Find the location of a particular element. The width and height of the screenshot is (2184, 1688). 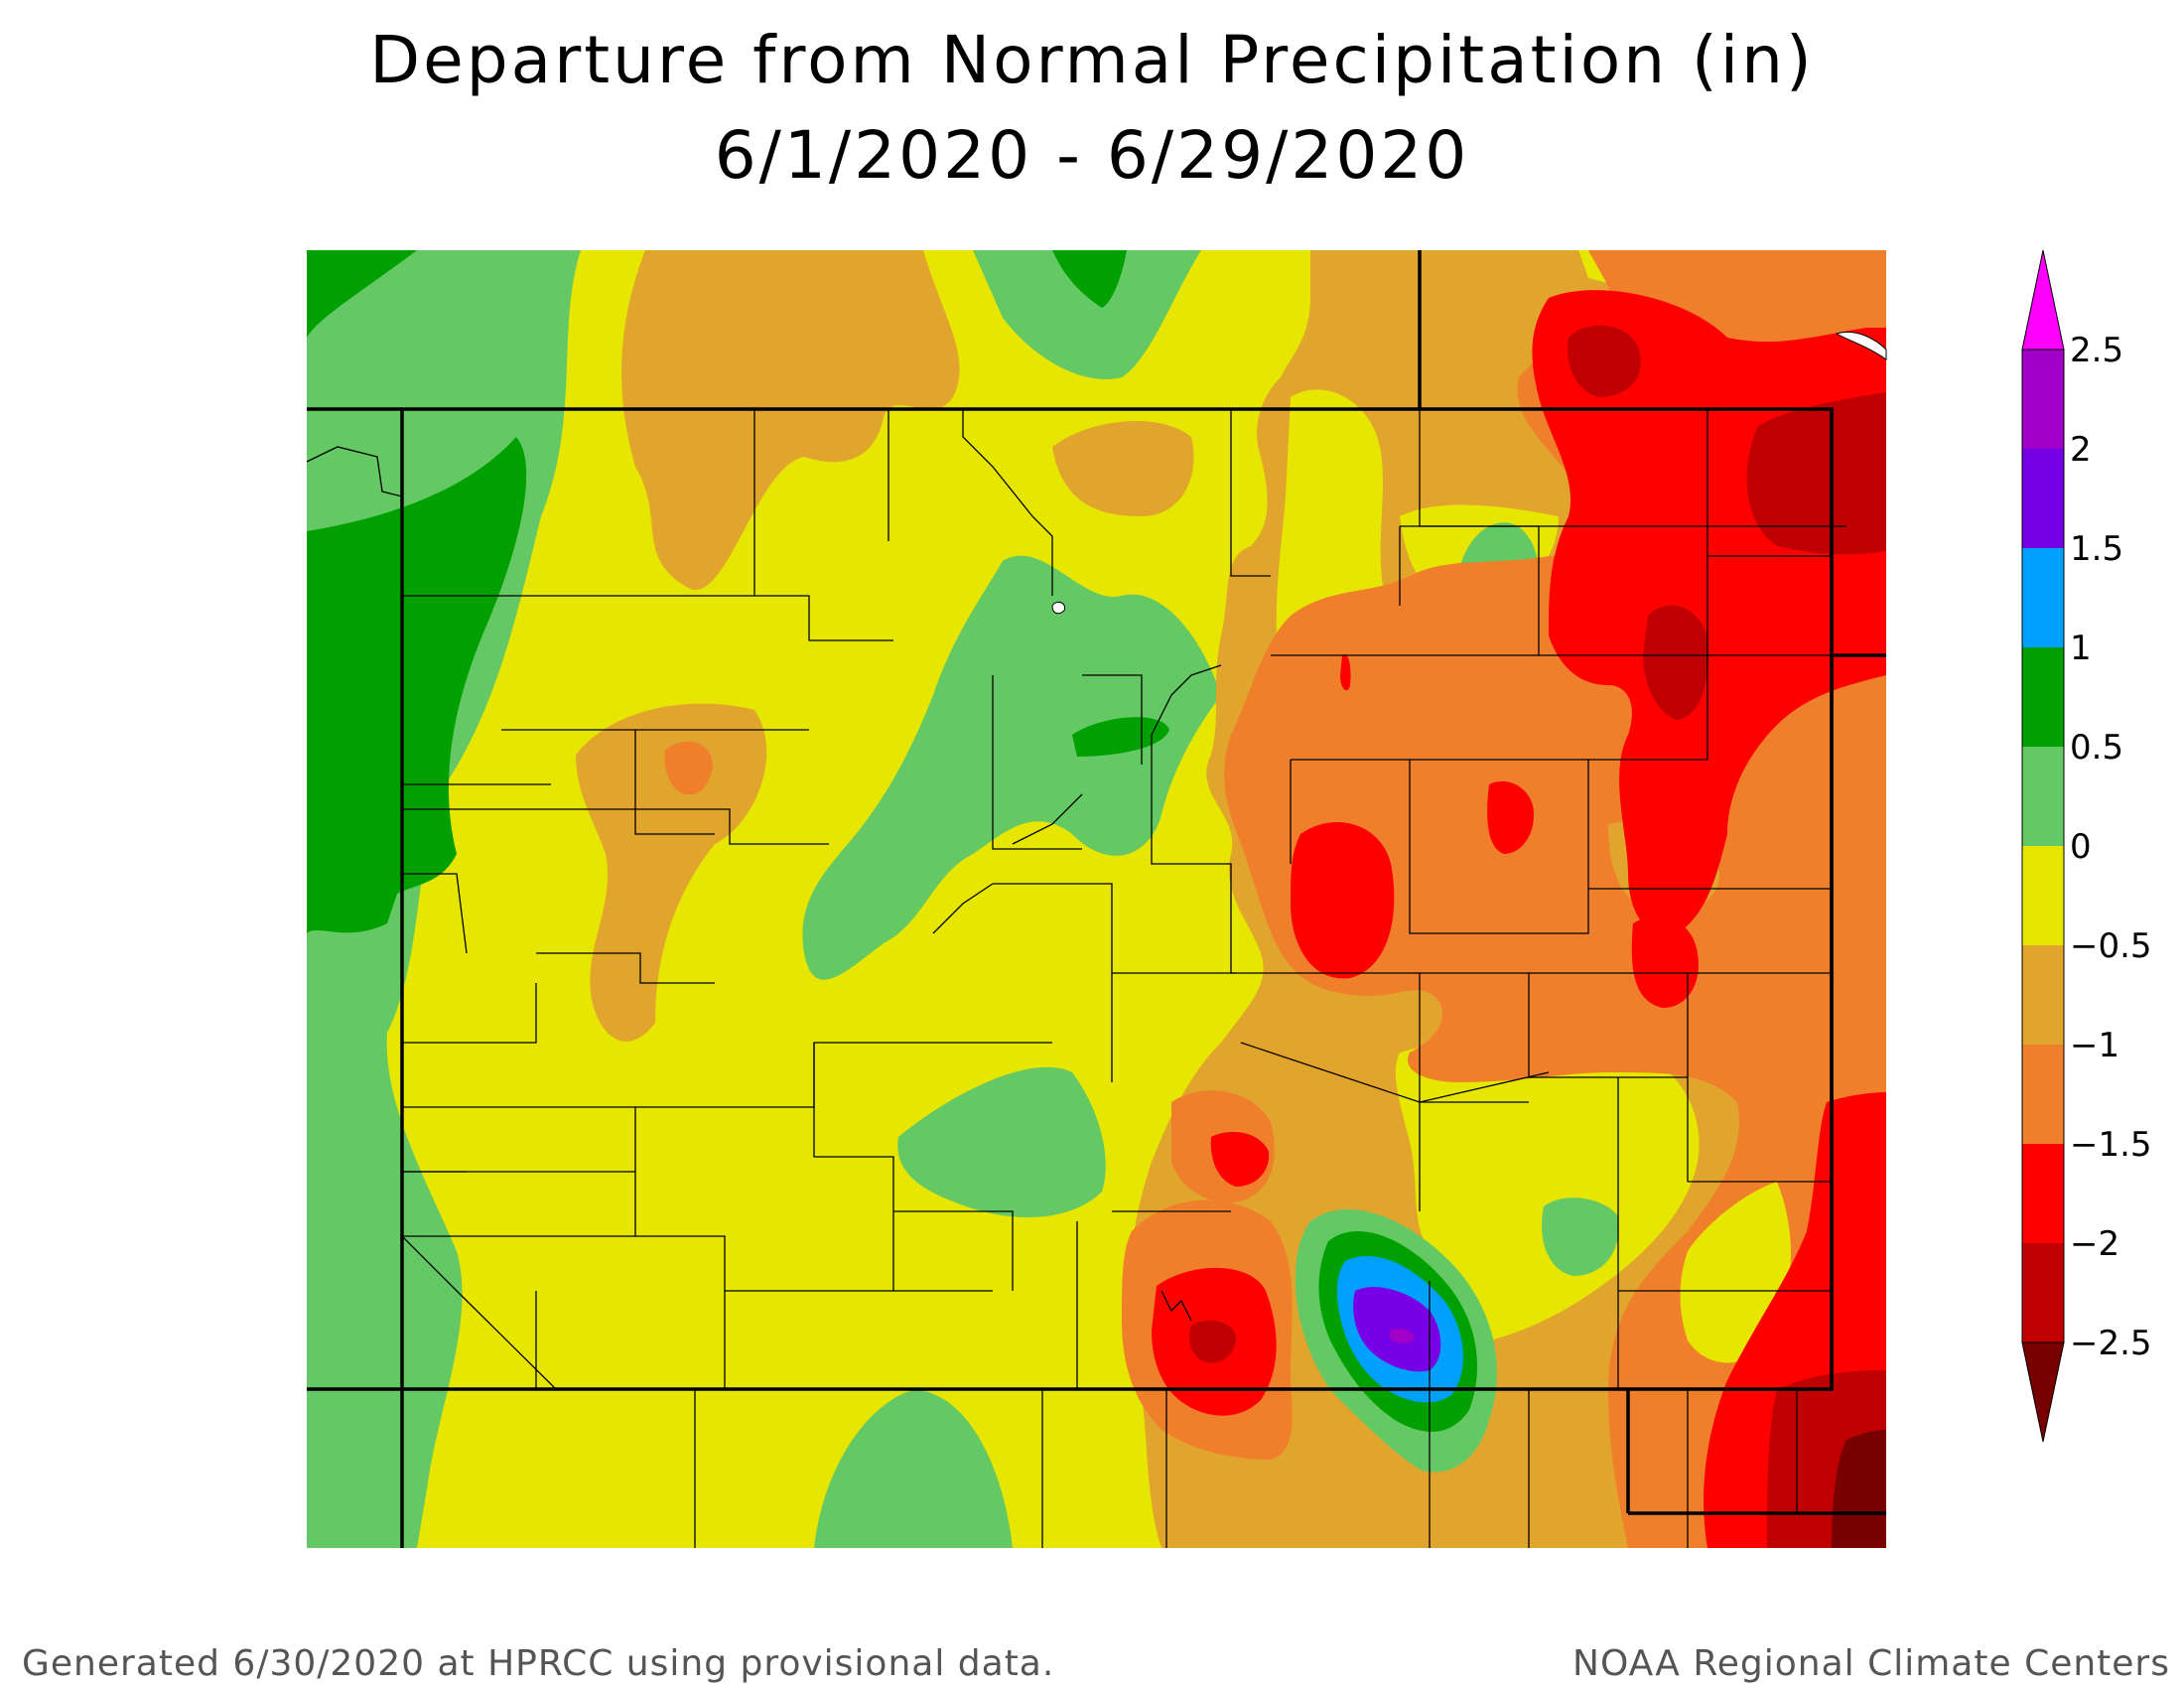

footer-source: NOAA Regional Climate Centers is located at coordinates (1871, 1663).